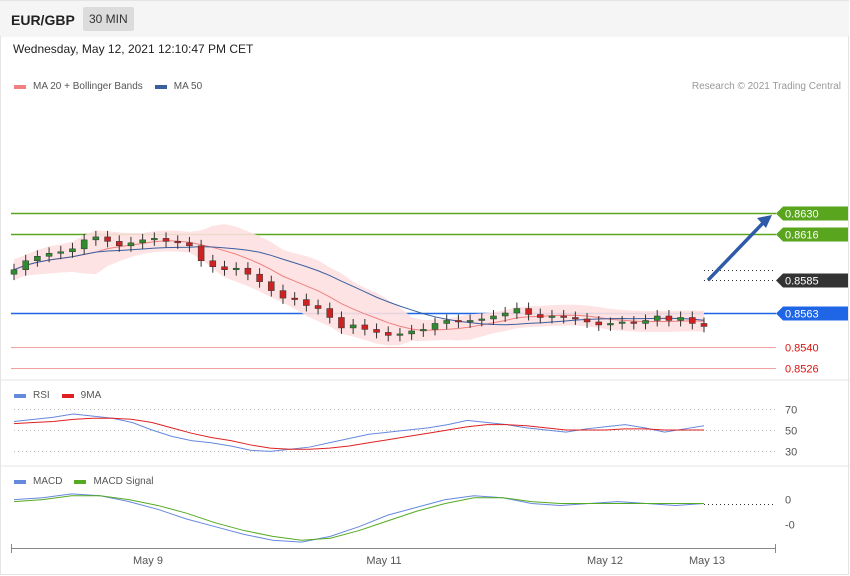 This screenshot has height=576, width=850. Describe the element at coordinates (41, 395) in the screenshot. I see `rsi-legend-label: RSI` at that location.